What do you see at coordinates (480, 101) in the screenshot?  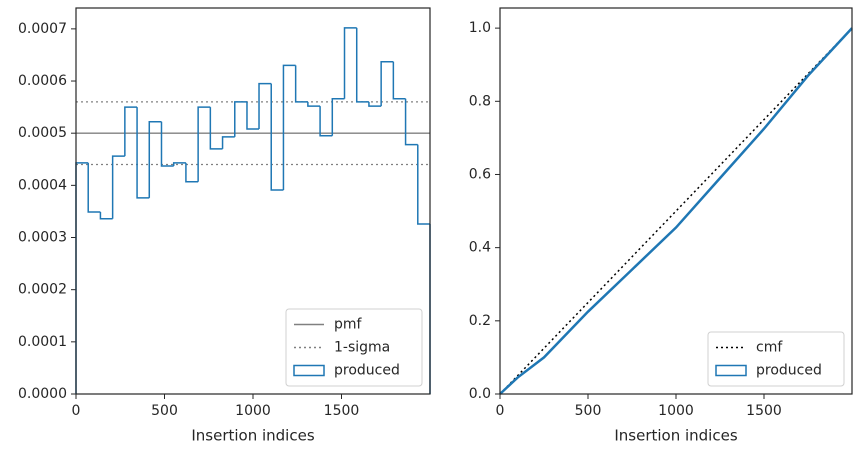 I see `y-tick-label: 0.8` at bounding box center [480, 101].